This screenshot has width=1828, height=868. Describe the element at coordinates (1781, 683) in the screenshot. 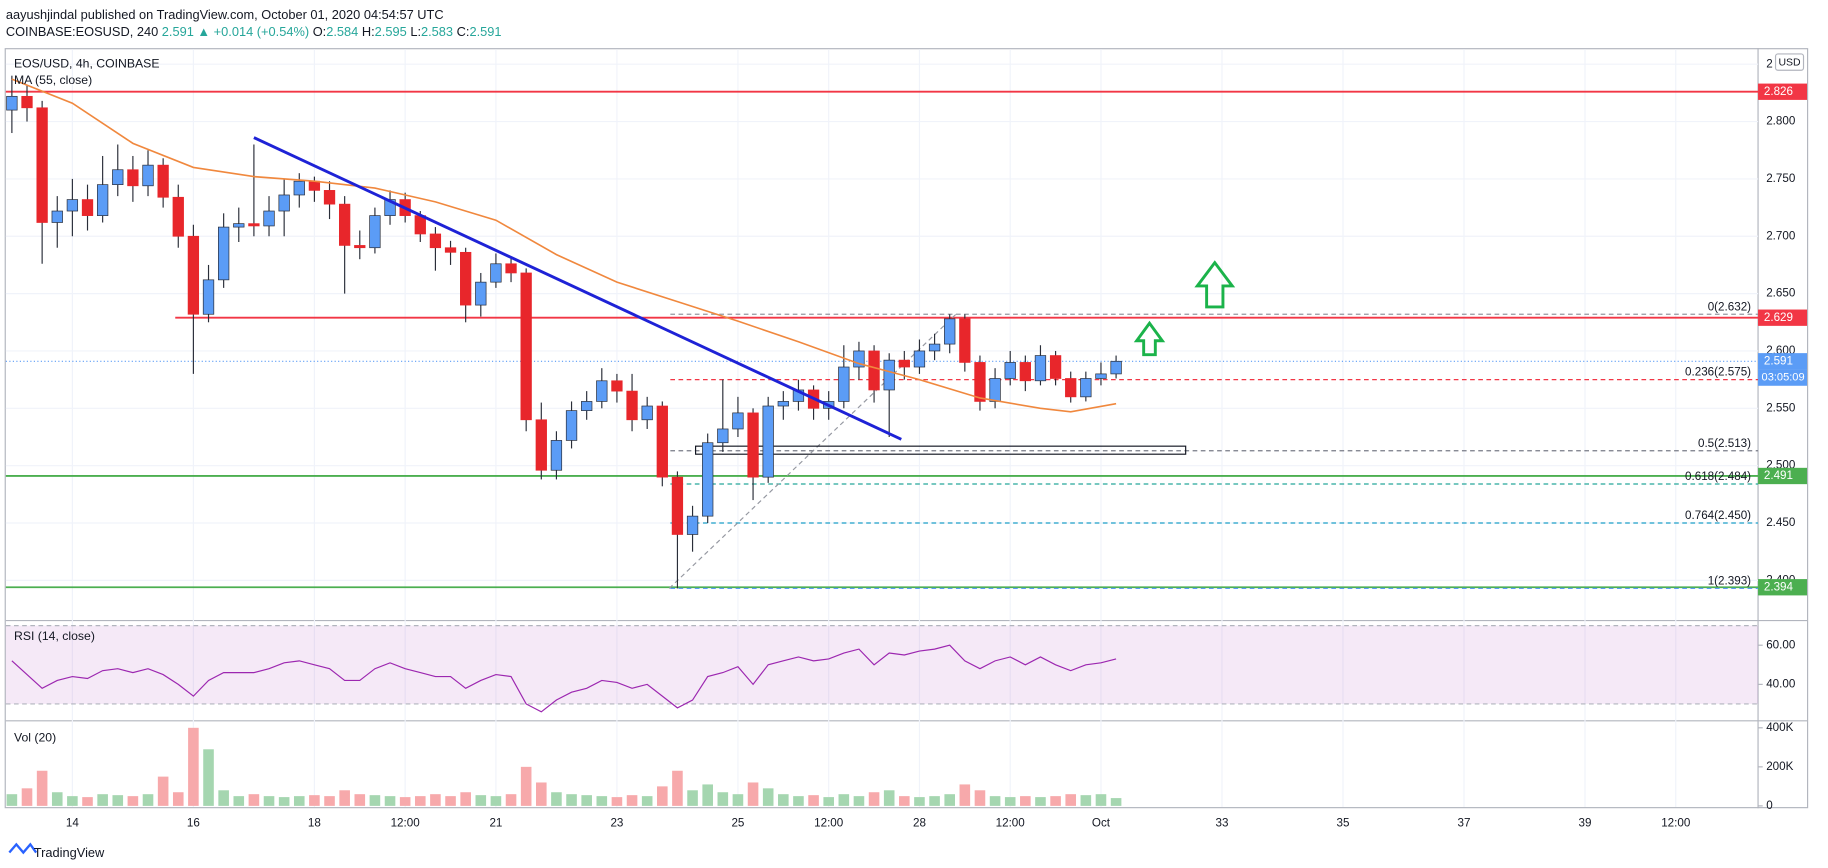

I see `rsi-tick-label: 40.00` at that location.